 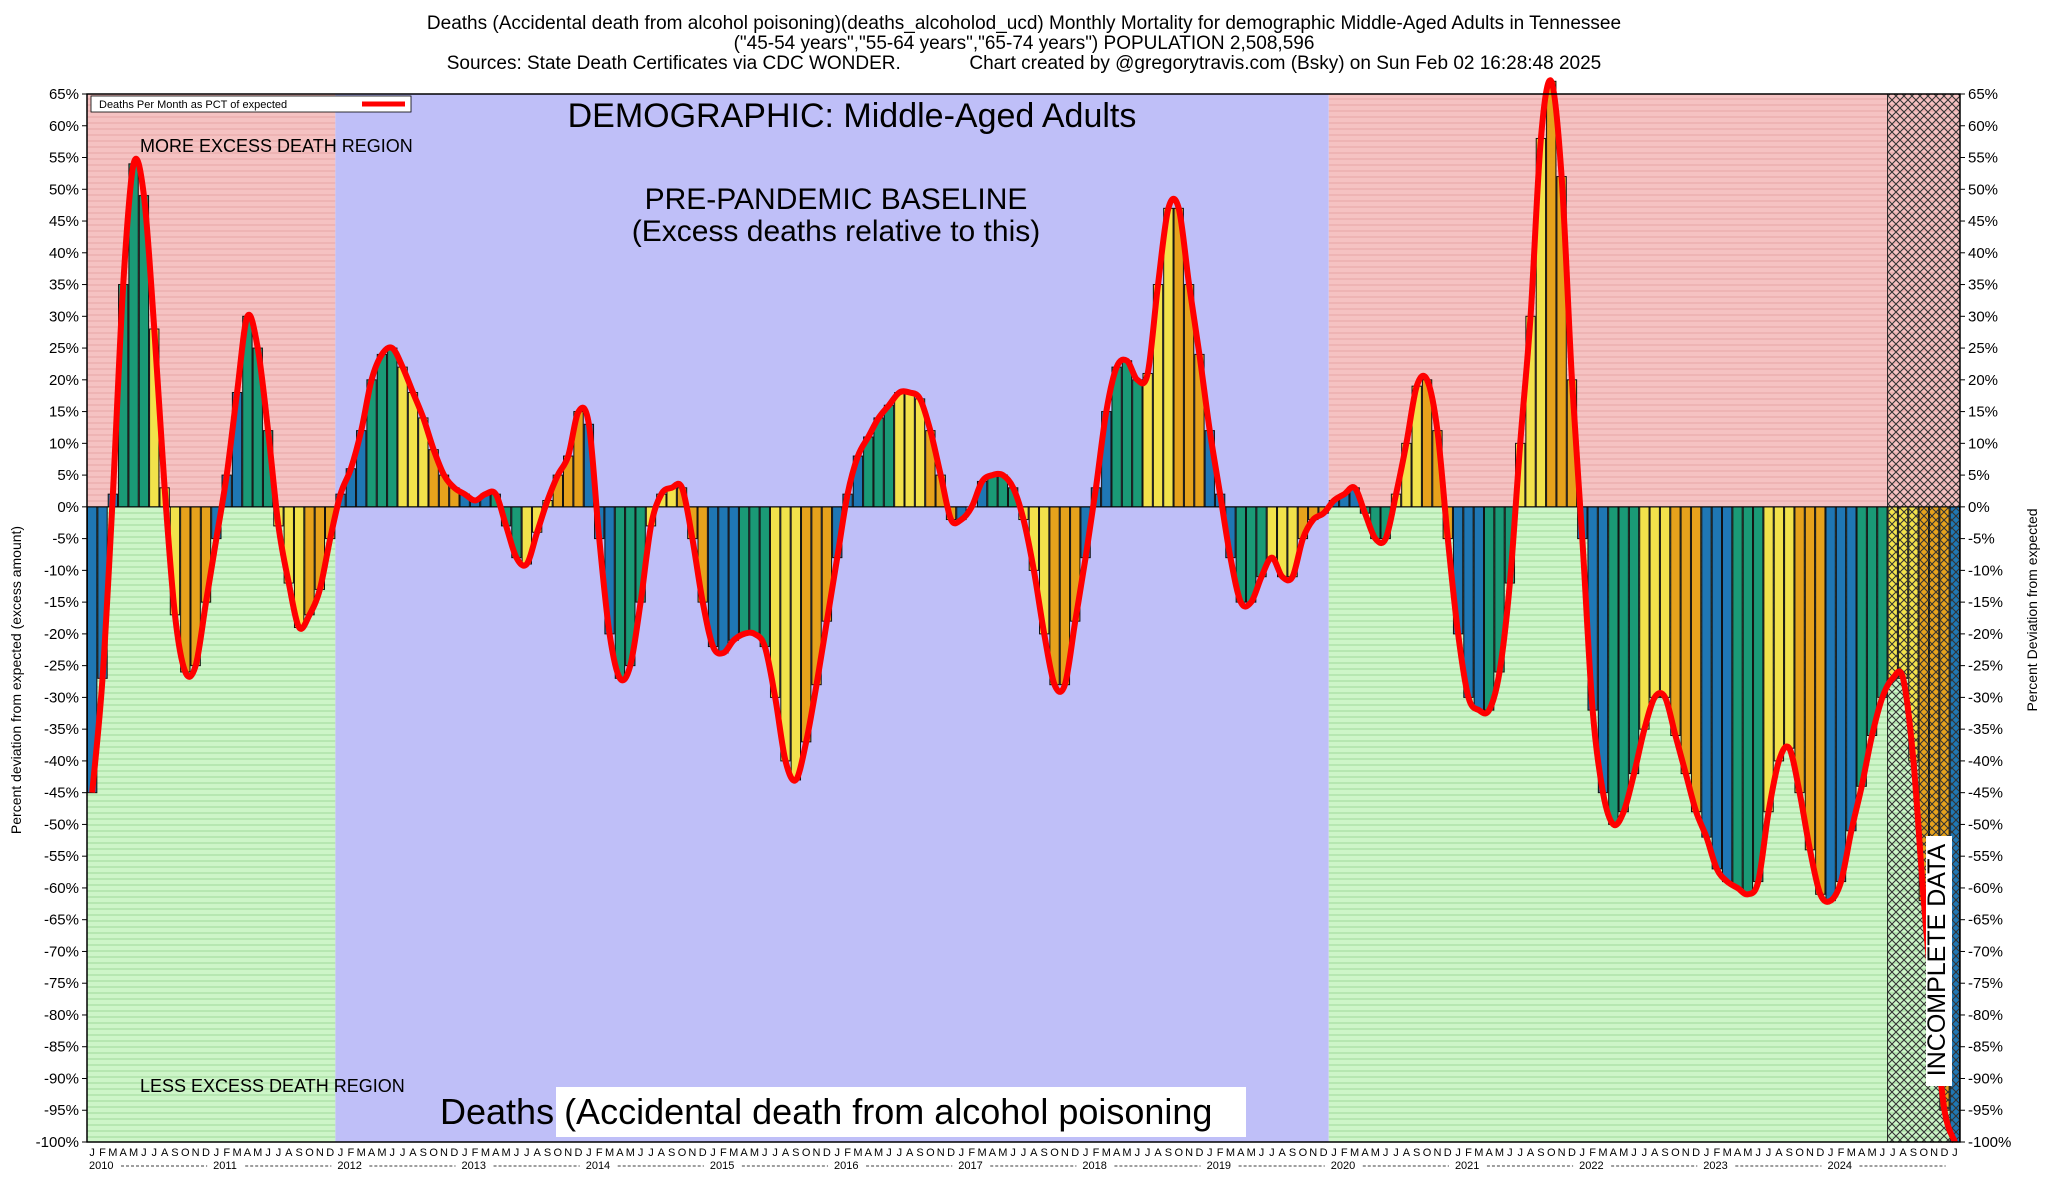 What do you see at coordinates (61, 761) in the screenshot?
I see `y-tick-label-left: -40%` at bounding box center [61, 761].